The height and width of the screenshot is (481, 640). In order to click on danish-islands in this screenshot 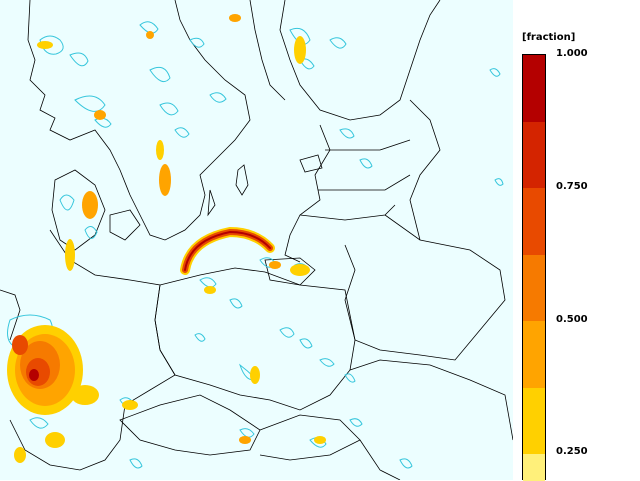, I will do `click(125, 225)`.